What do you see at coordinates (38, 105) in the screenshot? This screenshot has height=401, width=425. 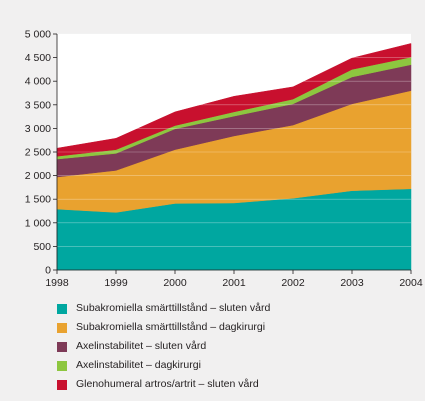 I see `y-tick-label: 3 500` at bounding box center [38, 105].